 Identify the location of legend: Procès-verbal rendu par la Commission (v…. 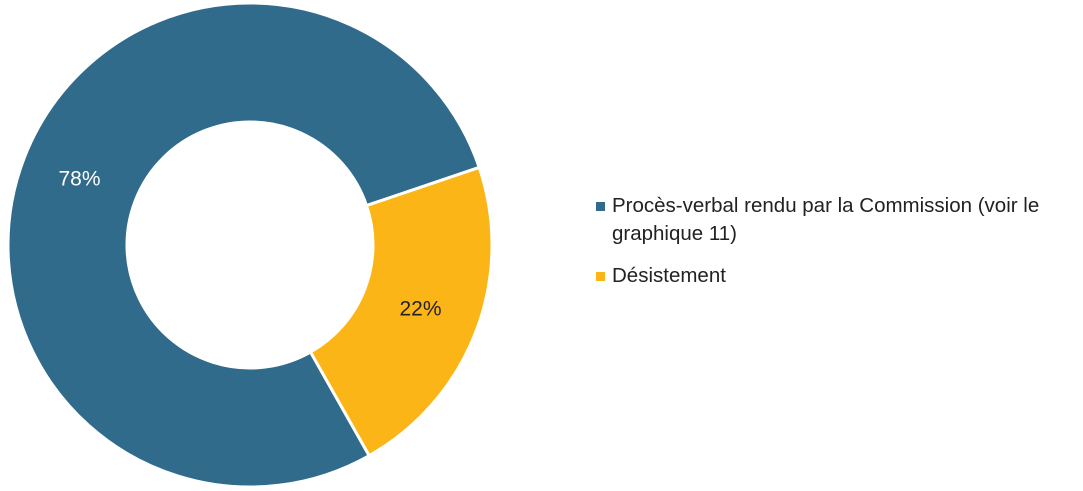
(836, 248).